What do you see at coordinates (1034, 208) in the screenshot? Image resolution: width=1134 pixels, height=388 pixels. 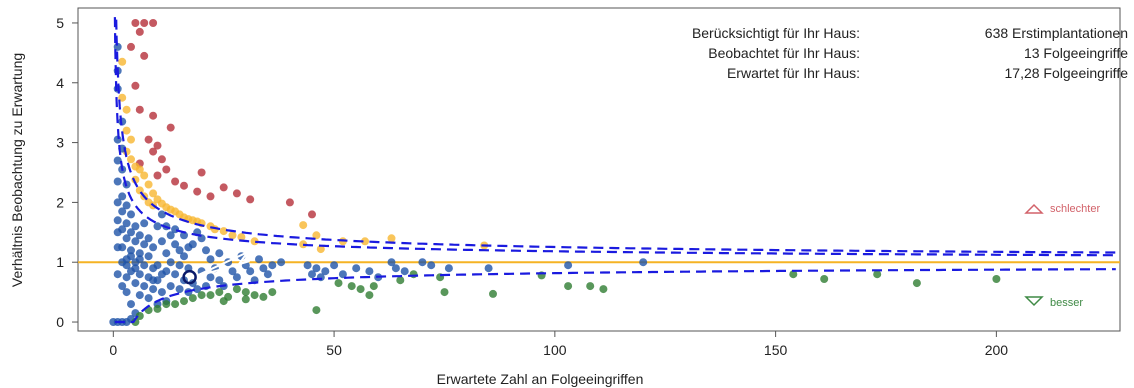 I see `worse-triangle-icon` at bounding box center [1034, 208].